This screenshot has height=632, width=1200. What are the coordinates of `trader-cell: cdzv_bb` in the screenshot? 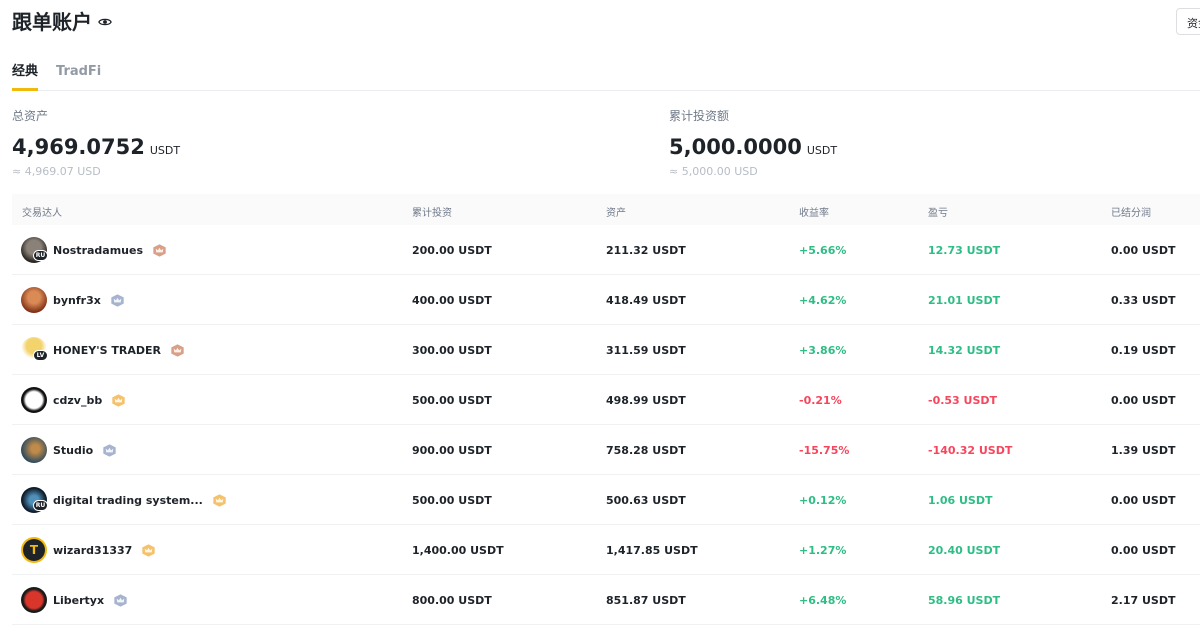 It's located at (74, 400).